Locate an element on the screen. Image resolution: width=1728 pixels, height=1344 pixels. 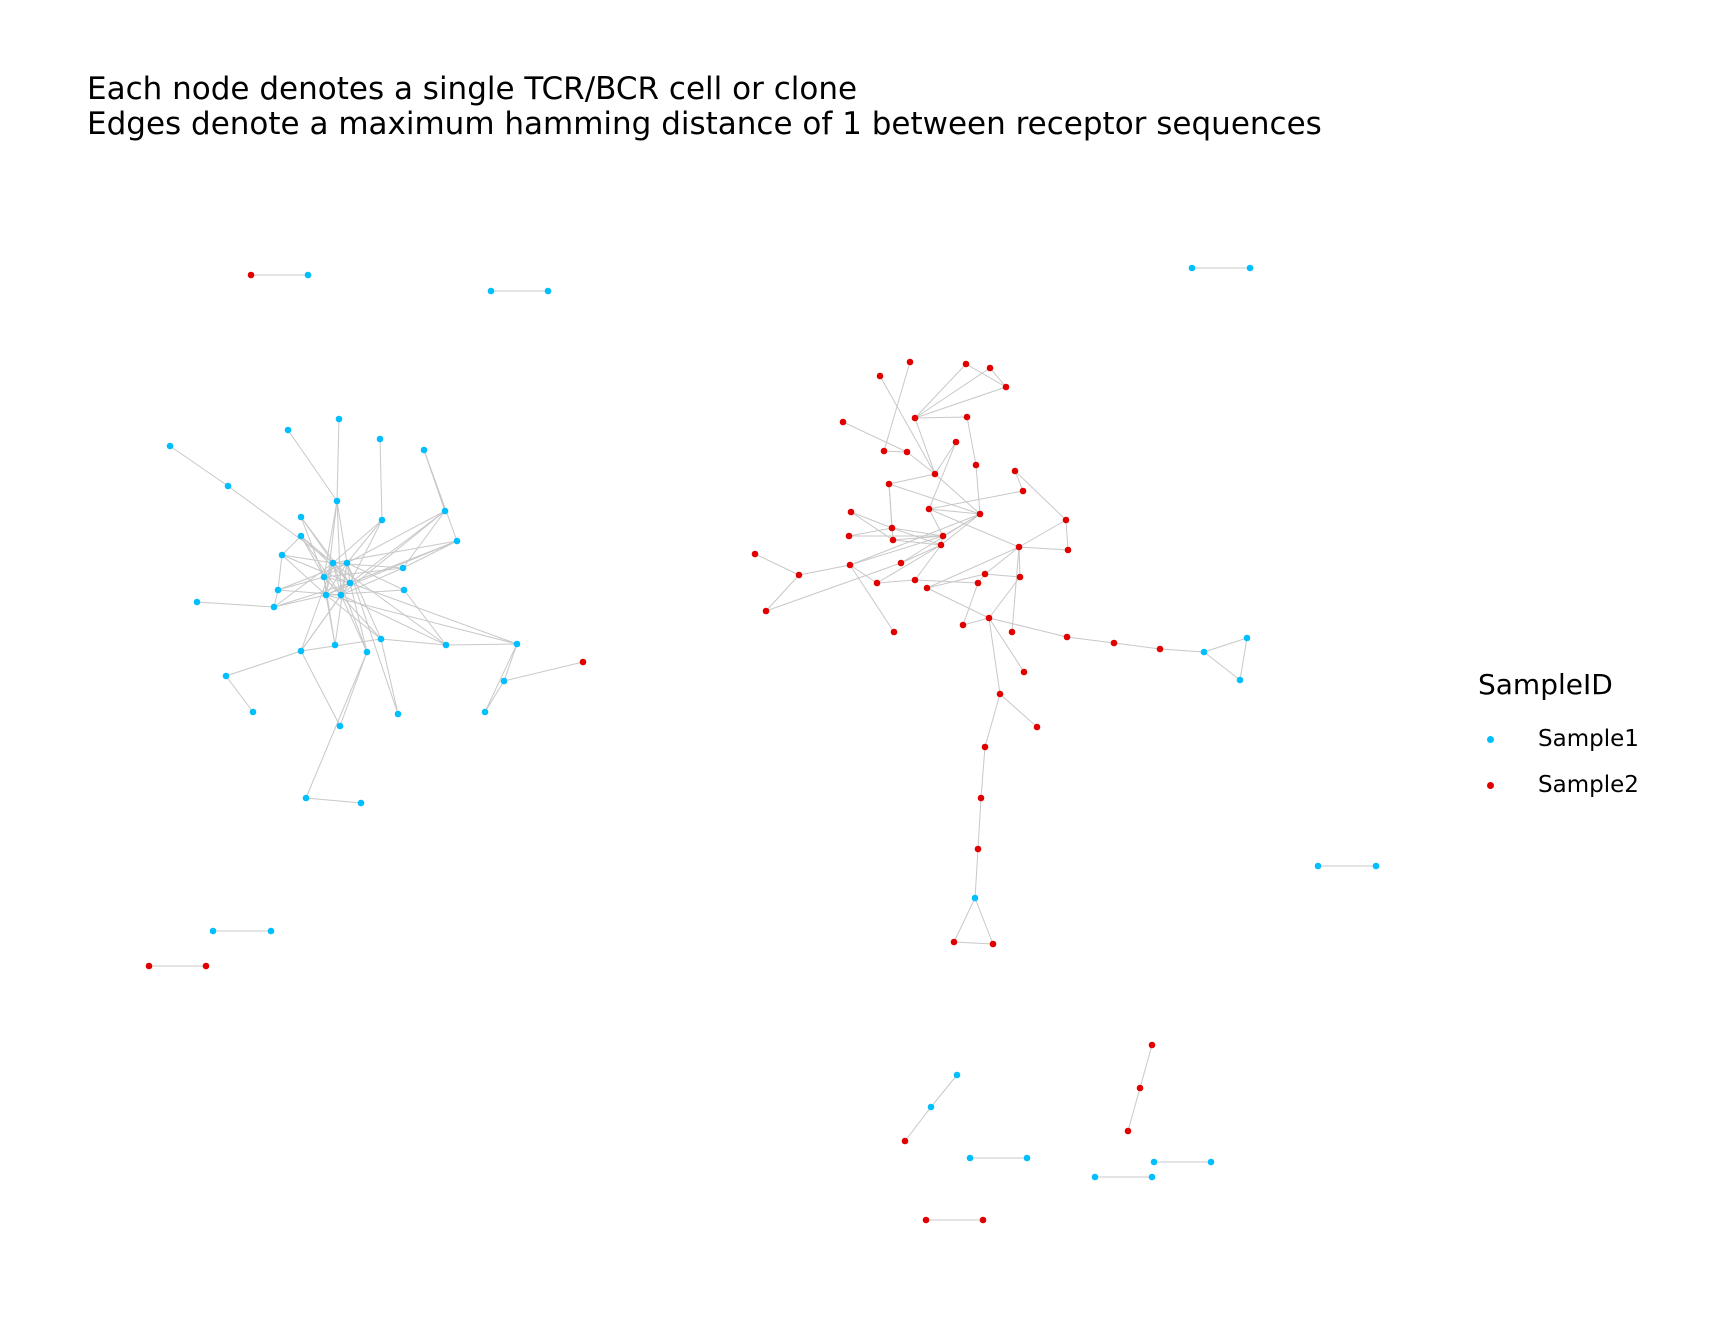
legend: SampleID Sample1 Sample2 is located at coordinates (1588, 738).